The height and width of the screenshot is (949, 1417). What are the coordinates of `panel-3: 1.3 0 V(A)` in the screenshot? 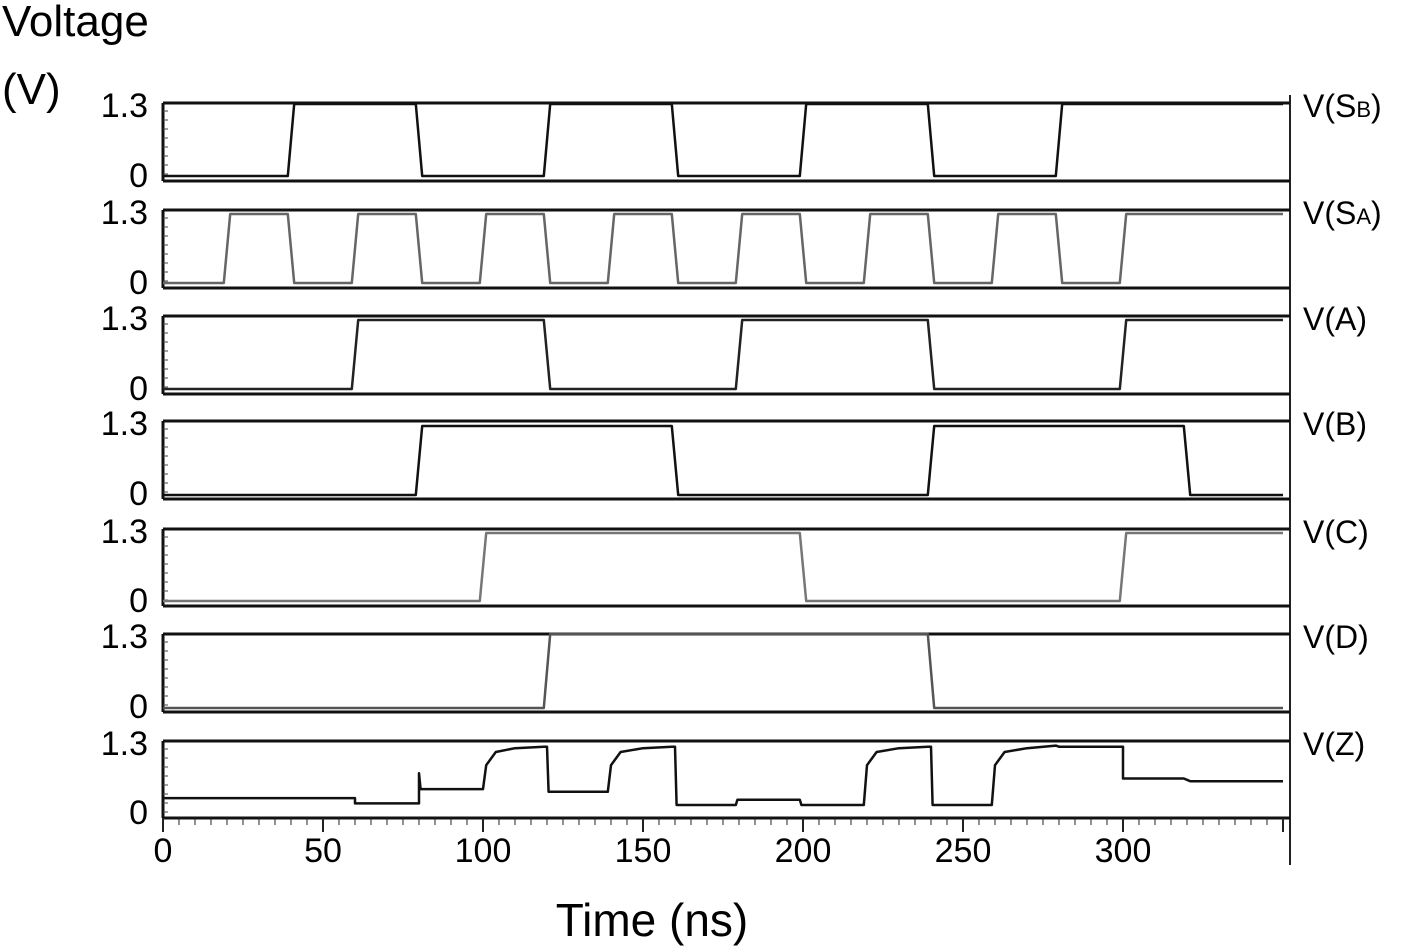 It's located at (734, 354).